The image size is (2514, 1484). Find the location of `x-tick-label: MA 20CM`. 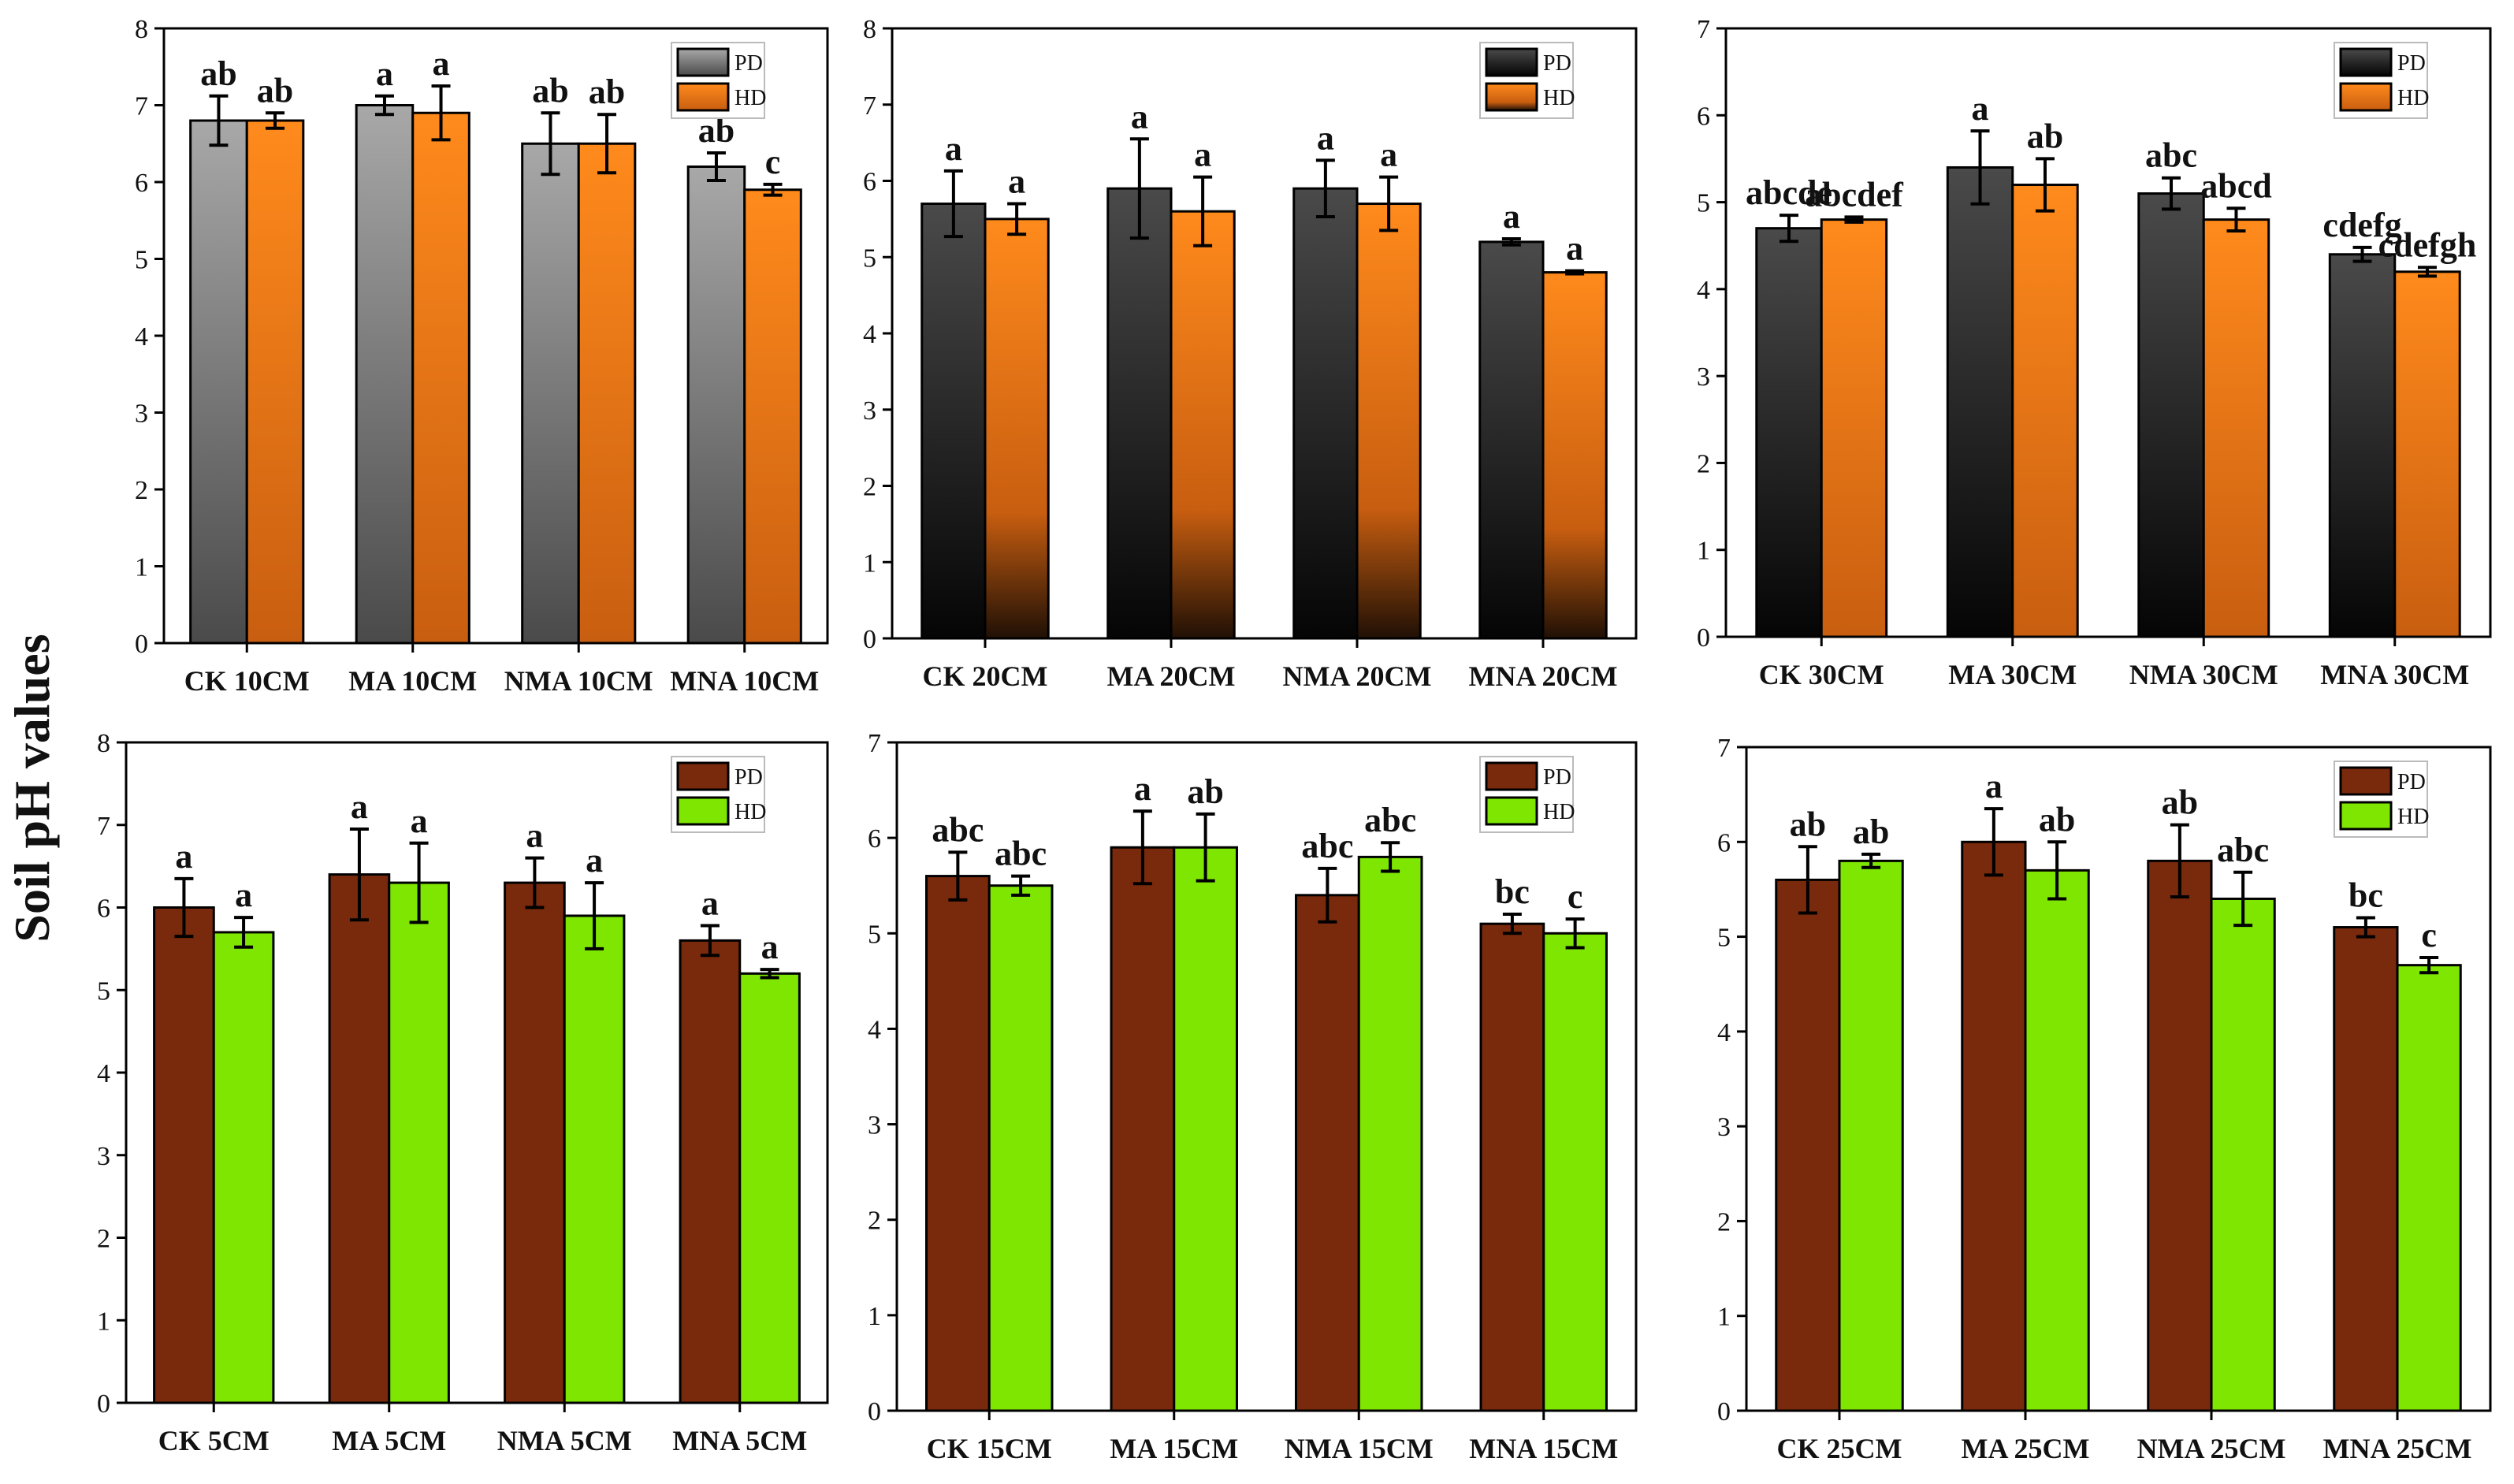

x-tick-label: MA 20CM is located at coordinates (1171, 676).